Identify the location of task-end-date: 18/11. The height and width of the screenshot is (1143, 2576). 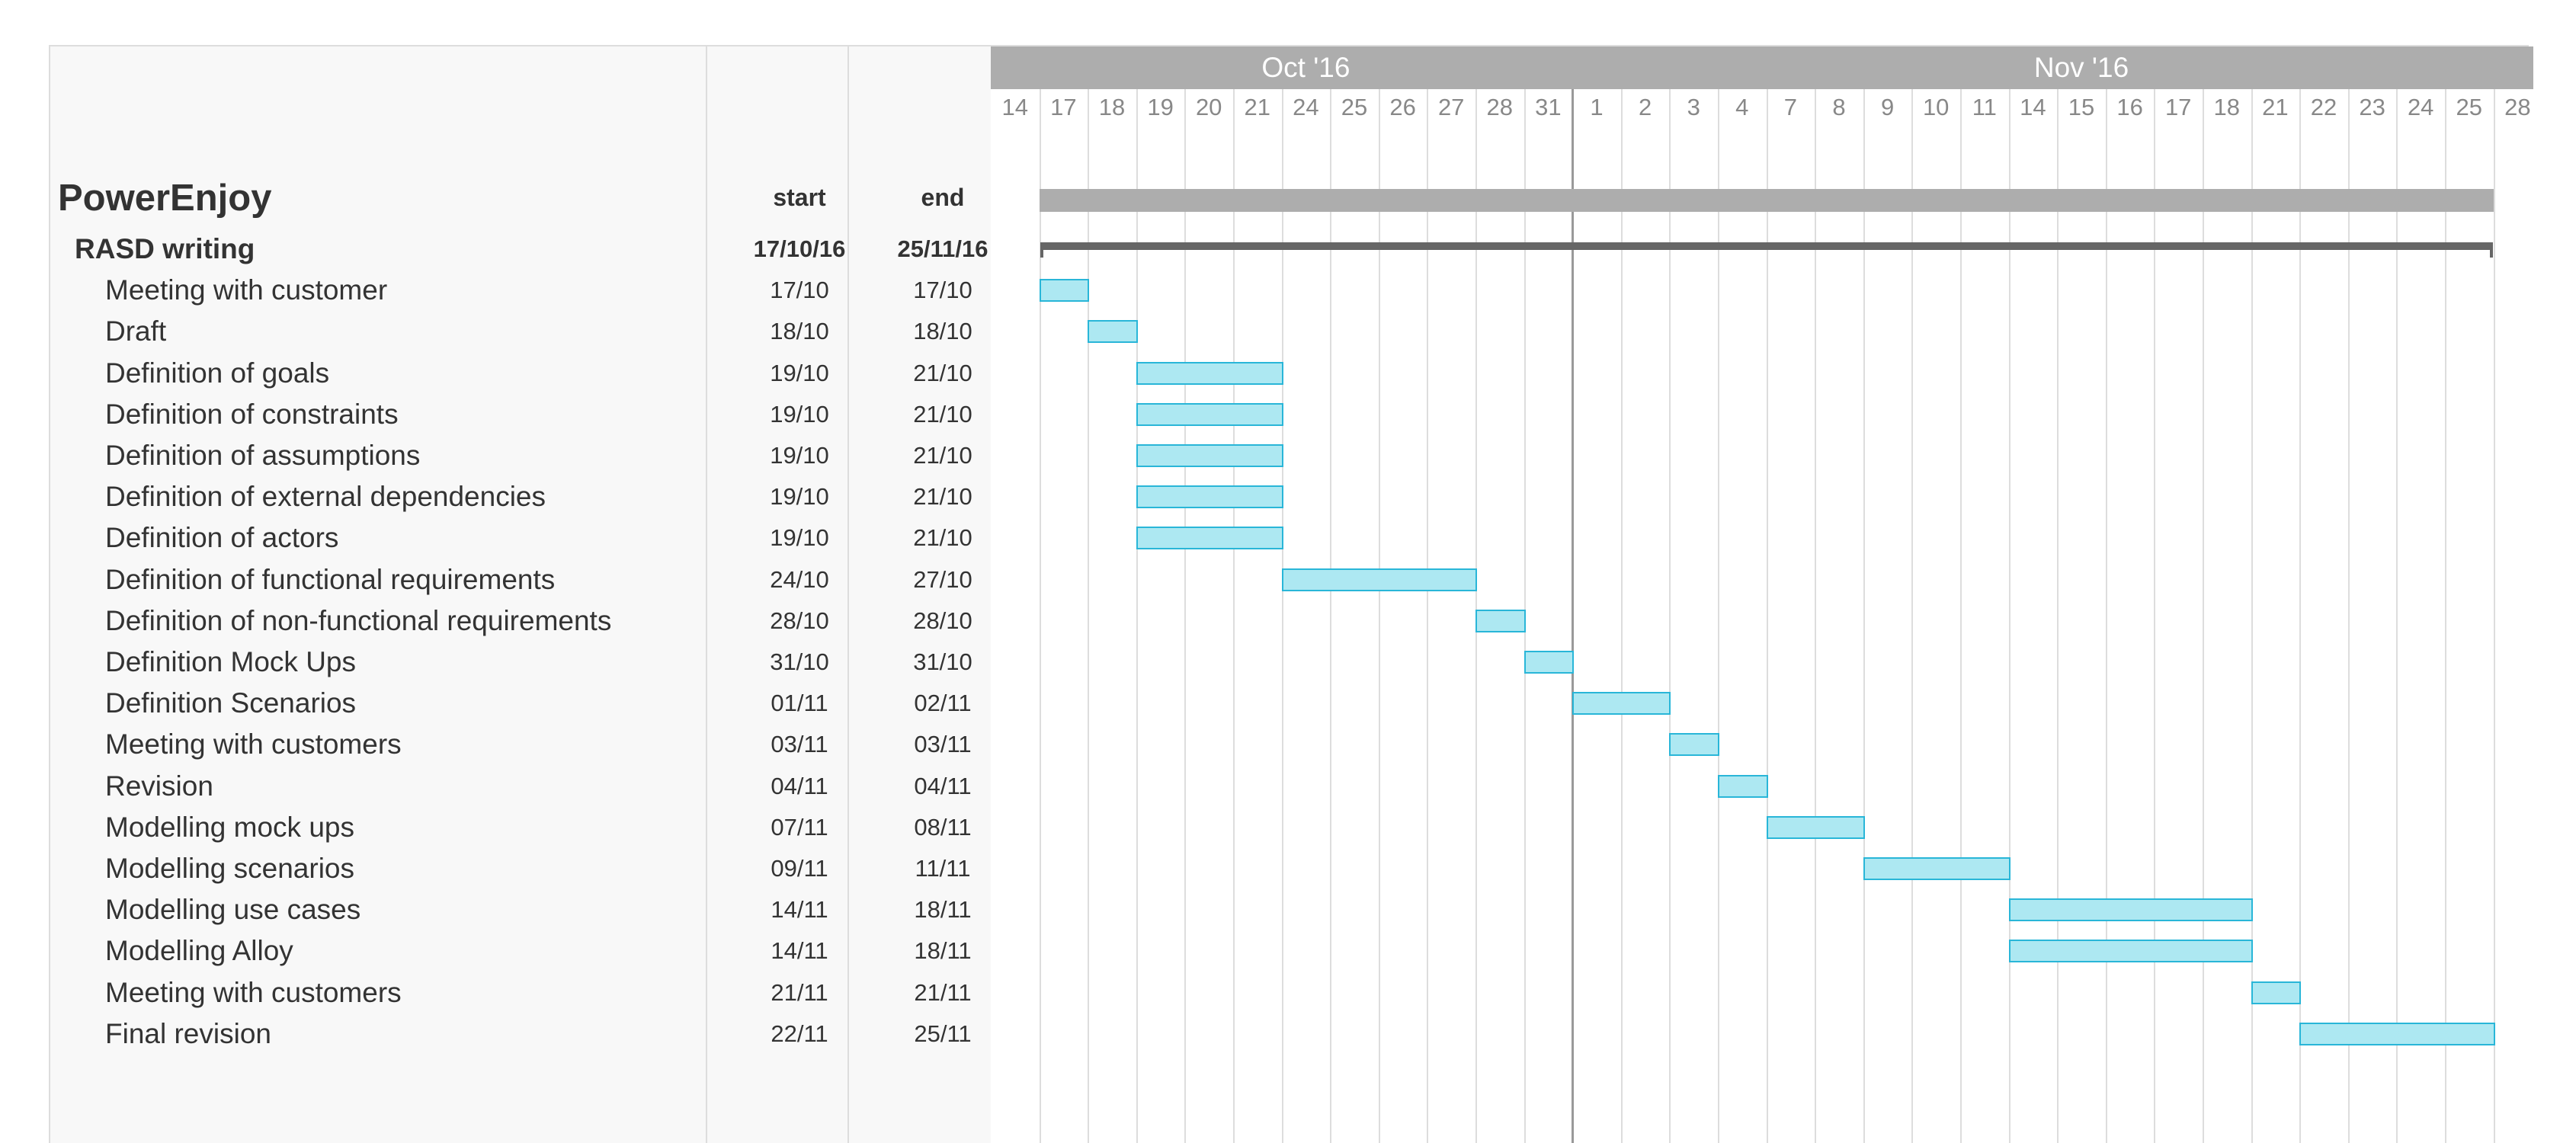
(943, 910).